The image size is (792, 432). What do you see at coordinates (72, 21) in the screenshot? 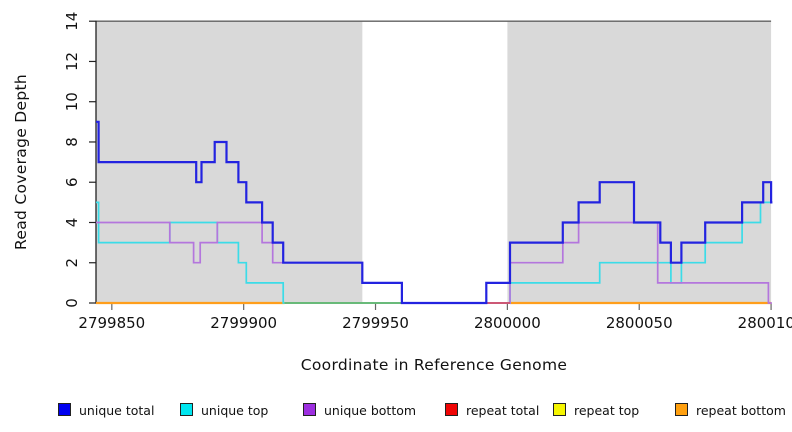
I see `y-tick-label: 14` at bounding box center [72, 21].